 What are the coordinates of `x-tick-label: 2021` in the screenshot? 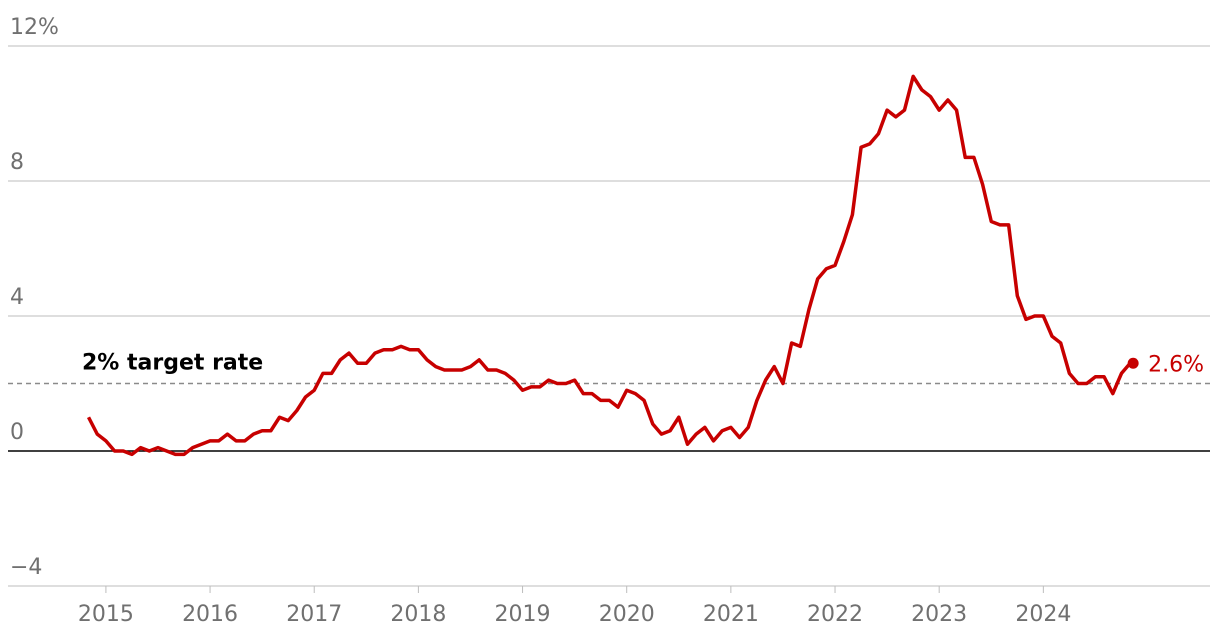 It's located at (731, 614).